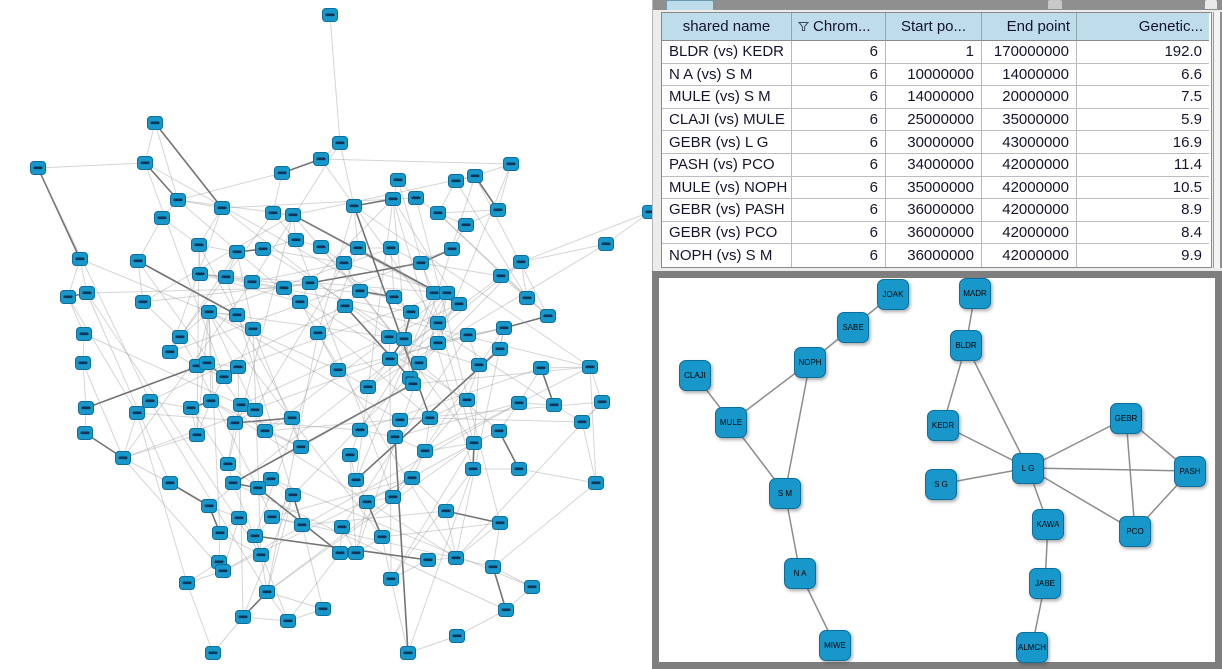 The image size is (1222, 669). What do you see at coordinates (1029, 75) in the screenshot?
I see `table-cell: 14000000` at bounding box center [1029, 75].